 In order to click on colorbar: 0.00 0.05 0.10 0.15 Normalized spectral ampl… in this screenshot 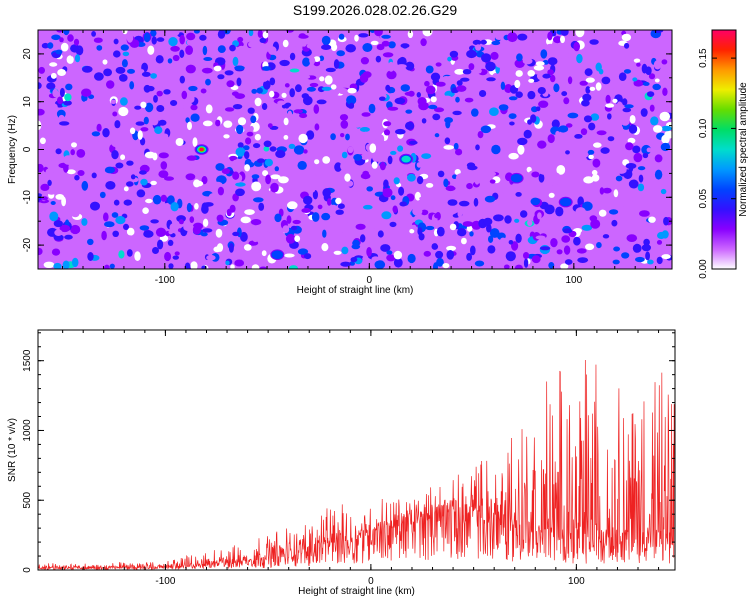, I will do `click(723, 154)`.